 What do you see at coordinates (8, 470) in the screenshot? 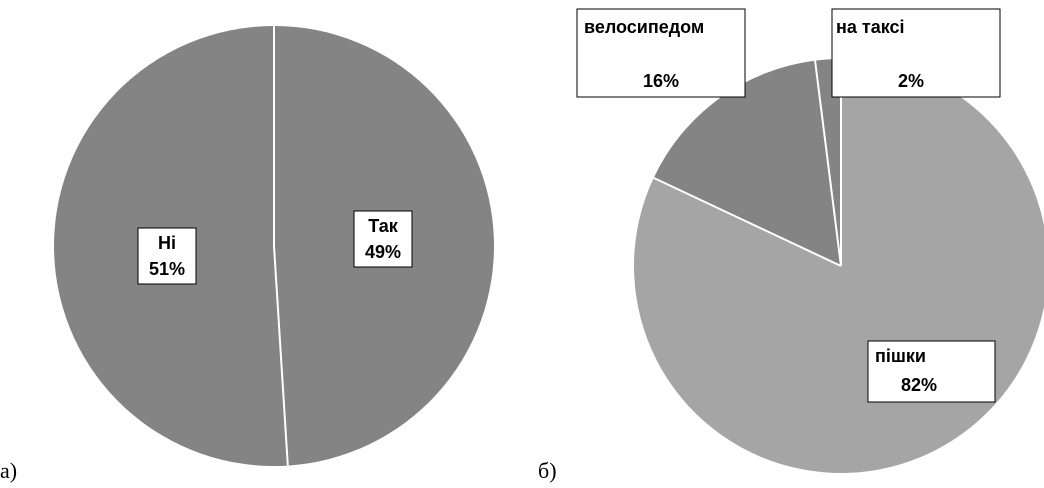
I see `panel-label-a: а)` at bounding box center [8, 470].